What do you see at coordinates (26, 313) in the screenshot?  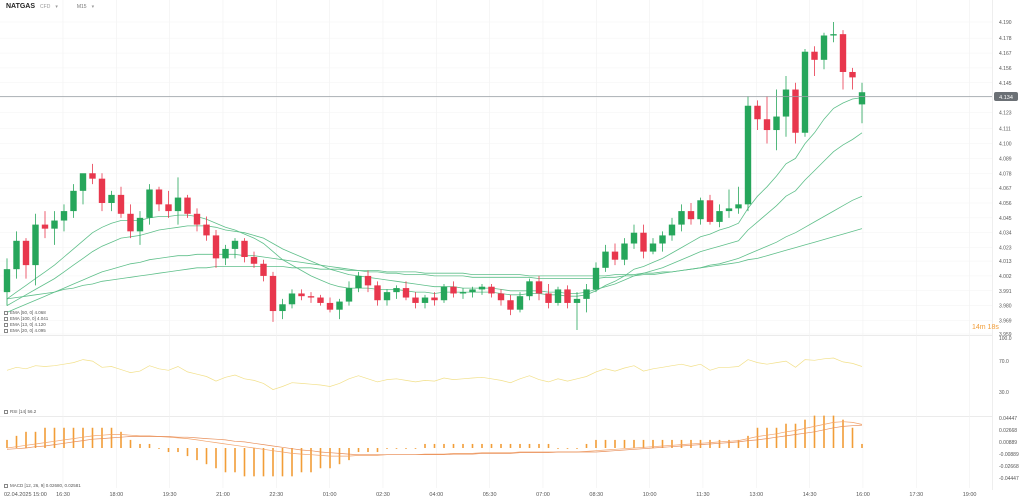 I see `legend-item: EMA [50, 0] 4.068` at bounding box center [26, 313].